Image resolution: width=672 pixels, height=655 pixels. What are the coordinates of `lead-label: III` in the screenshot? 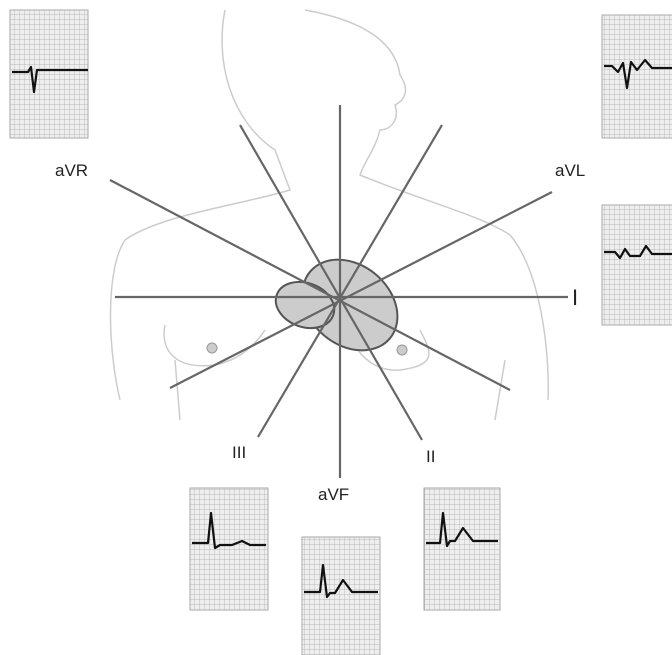 It's located at (239, 452).